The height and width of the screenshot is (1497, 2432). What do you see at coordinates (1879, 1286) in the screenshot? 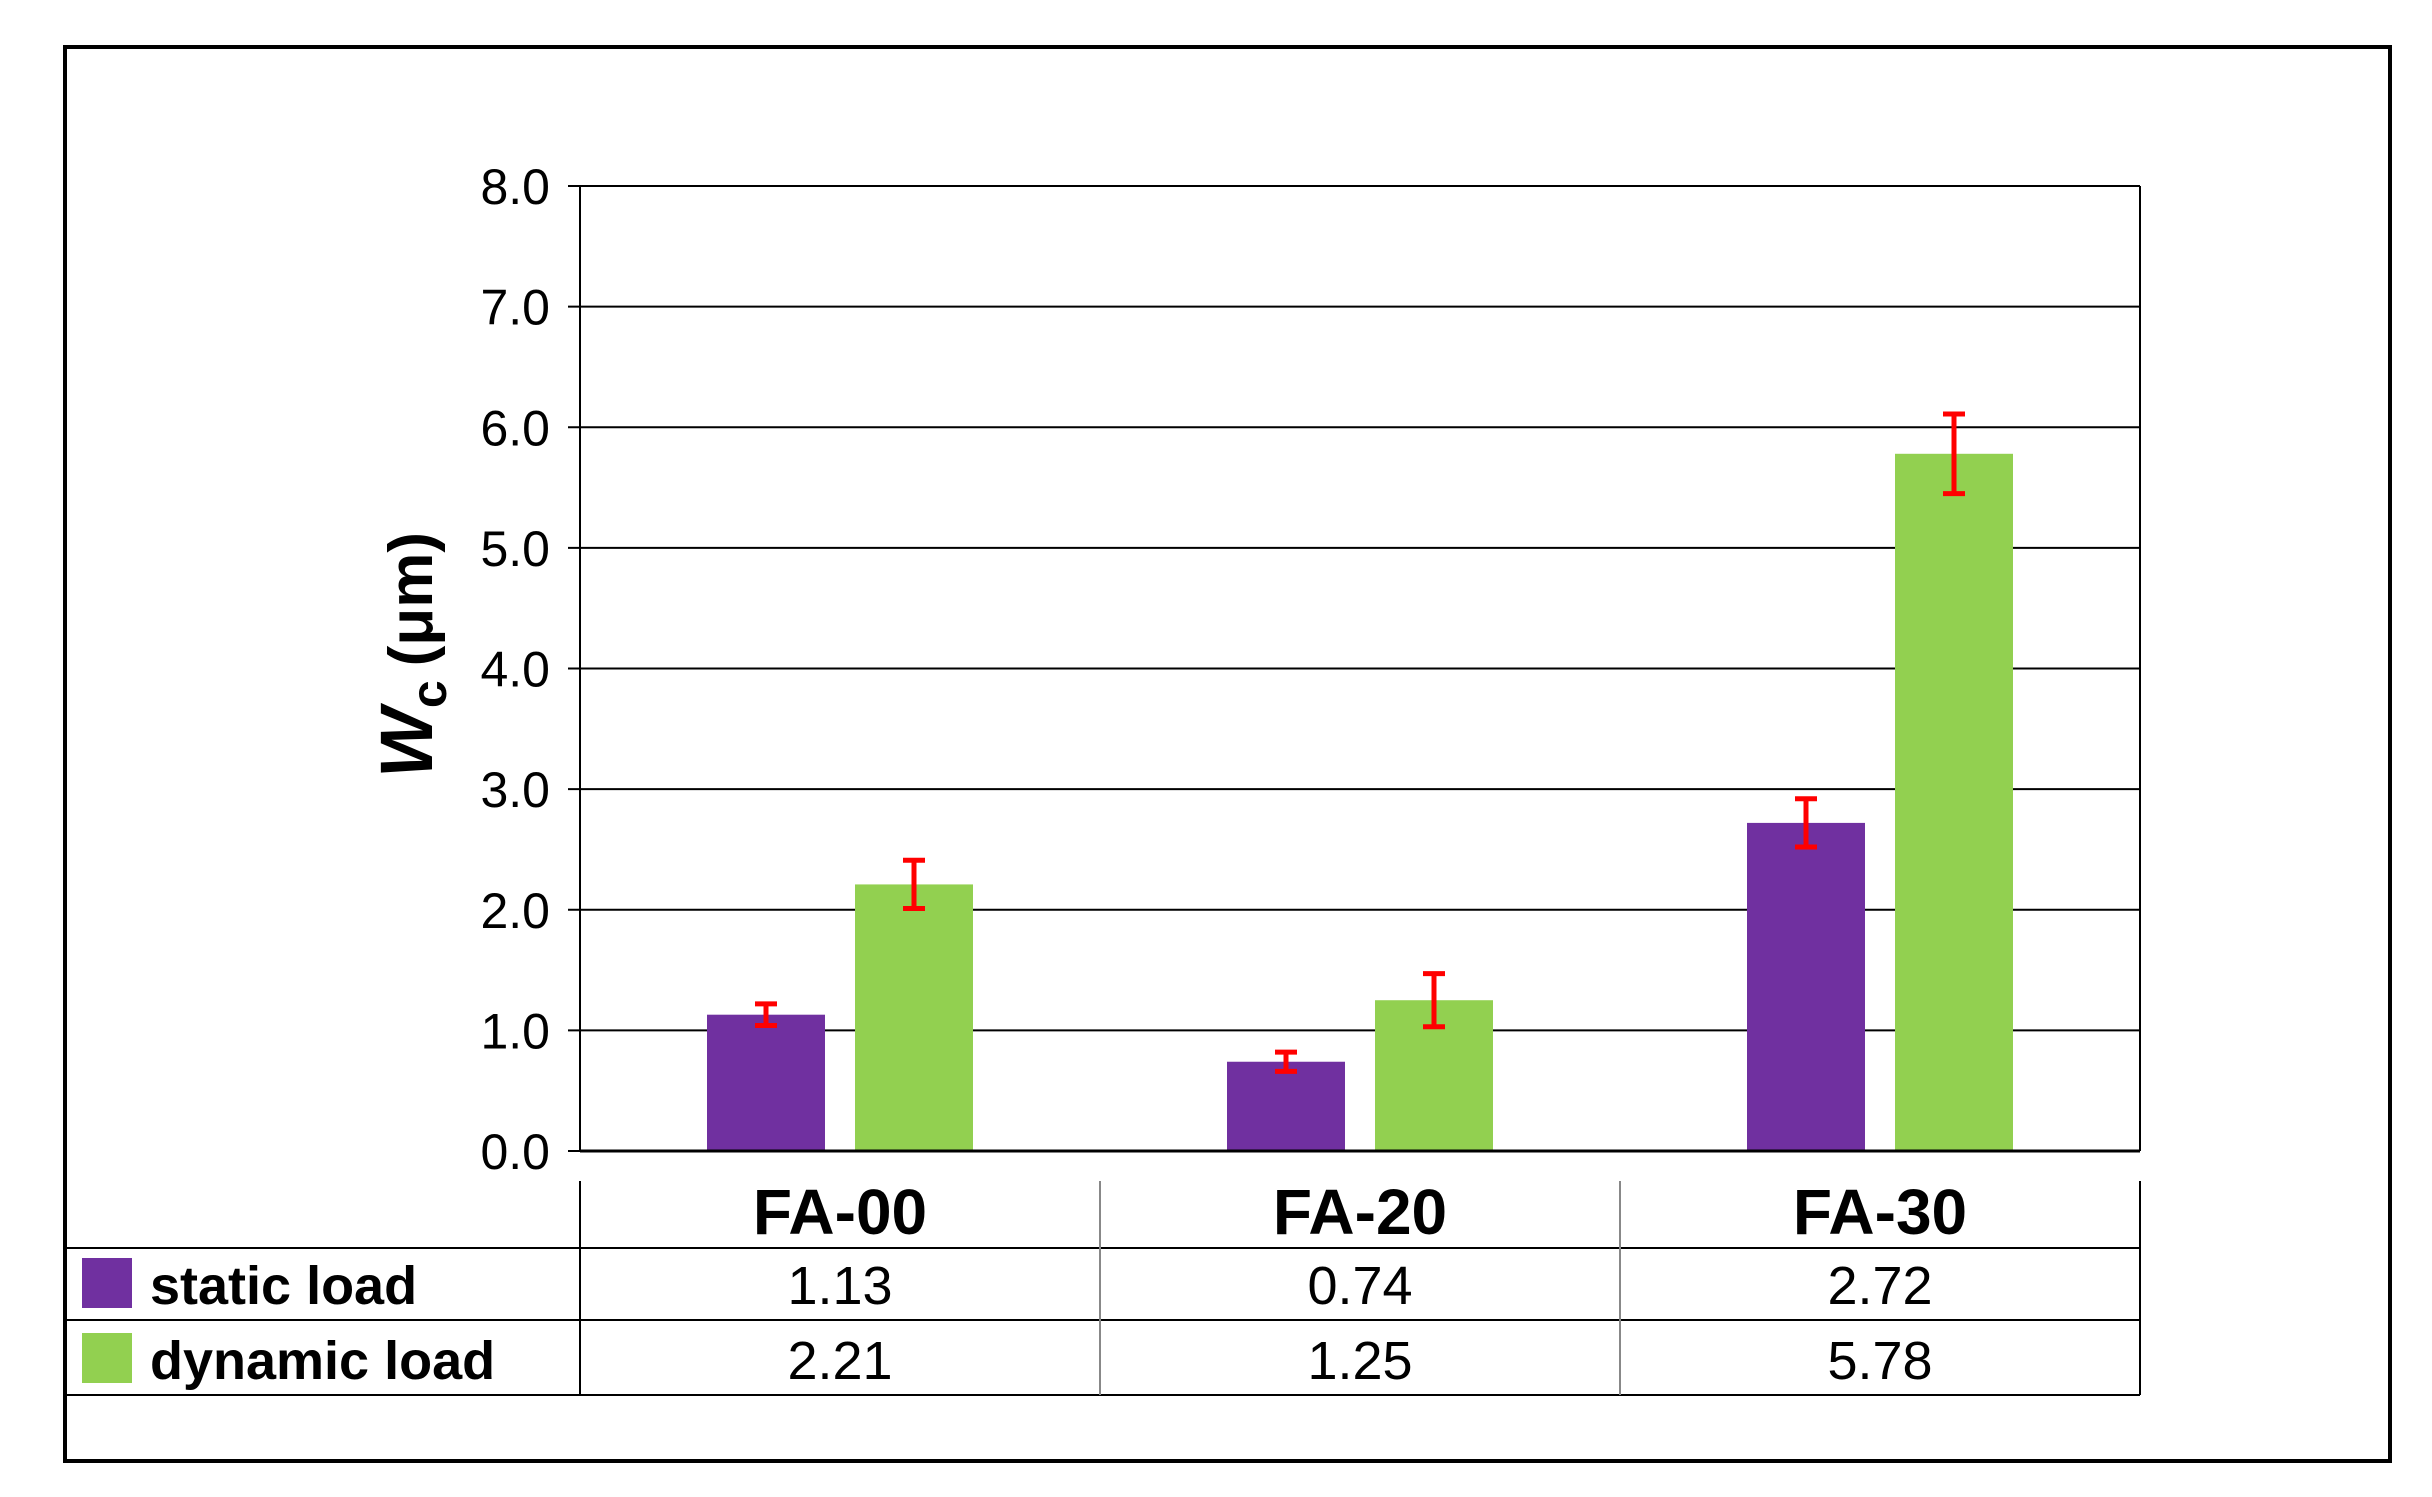
I see `table-cell-static-load-FA-30: 2.72` at bounding box center [1879, 1286].